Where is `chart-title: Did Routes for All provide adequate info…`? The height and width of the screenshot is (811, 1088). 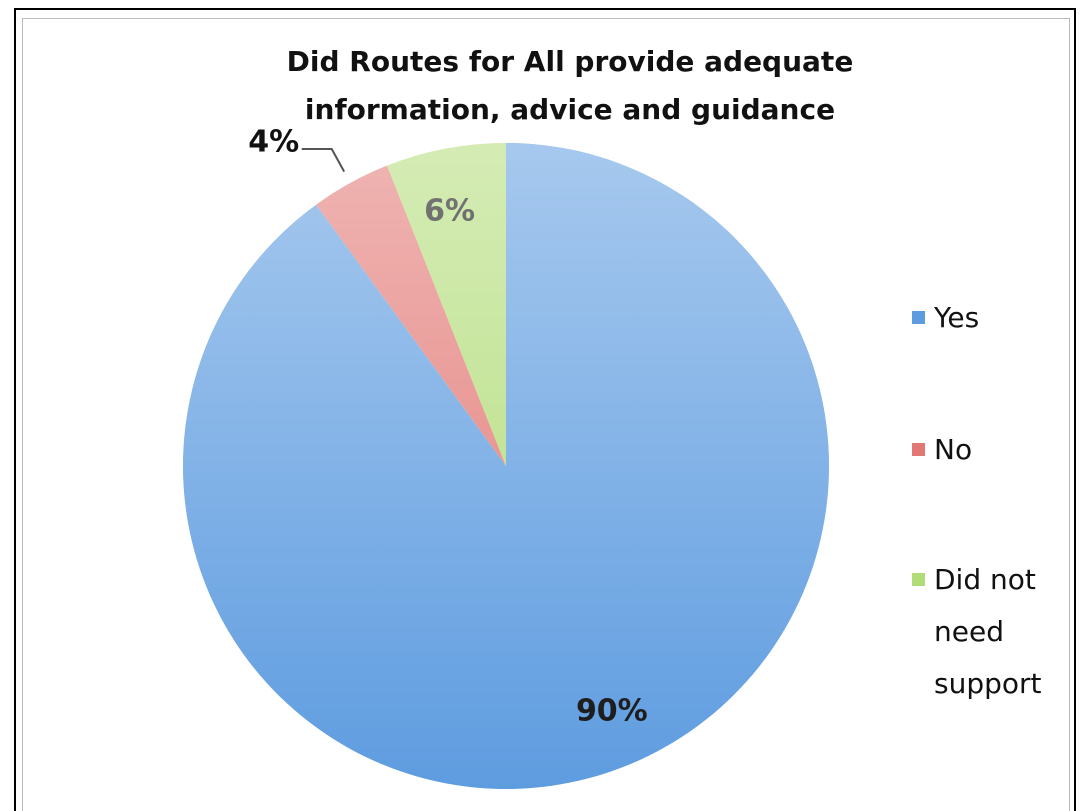 chart-title: Did Routes for All provide adequate info… is located at coordinates (570, 85).